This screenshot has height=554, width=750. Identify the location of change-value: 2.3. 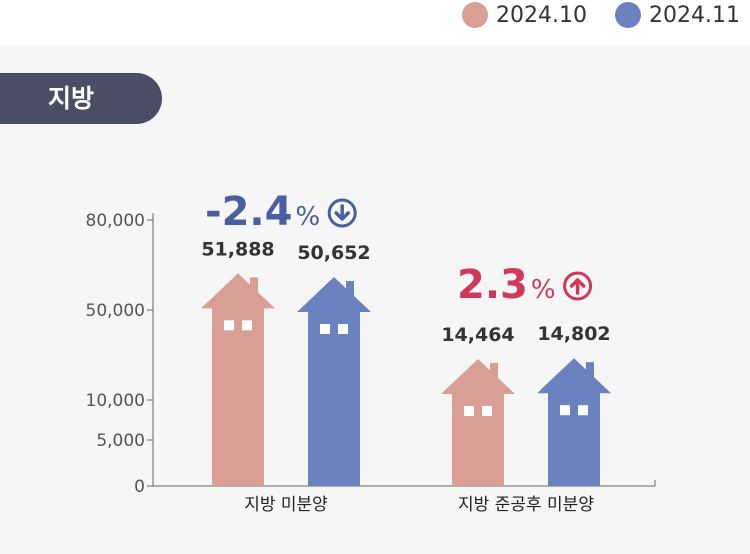
(492, 285).